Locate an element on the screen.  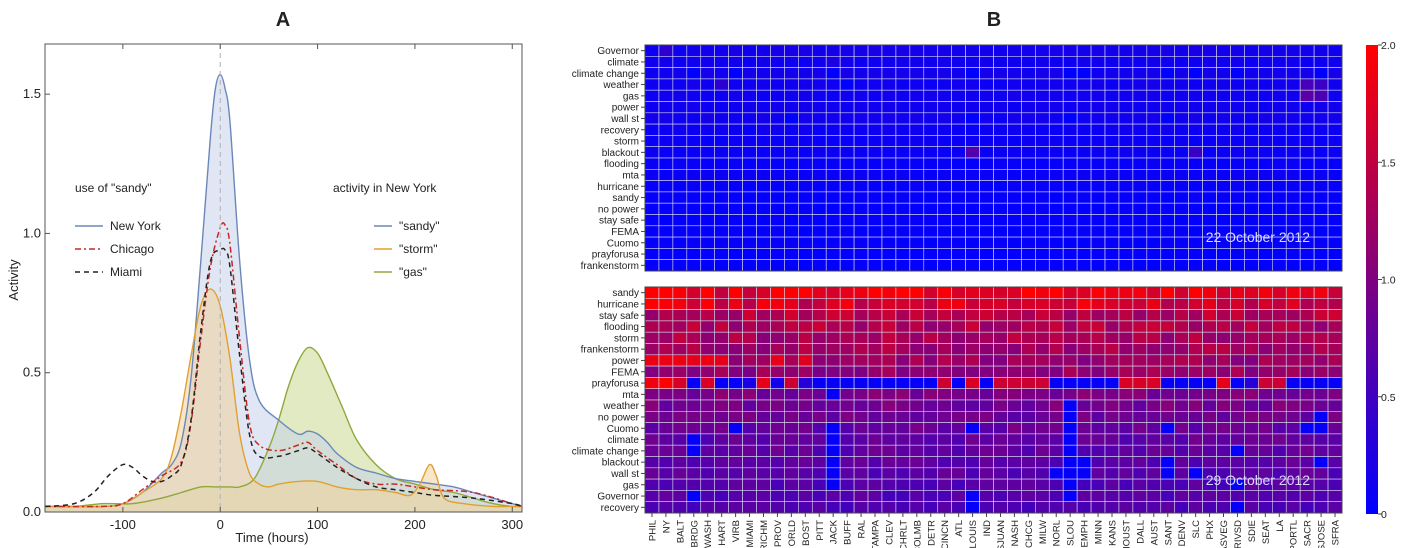
city-label: BRDG is located at coordinates (694, 533).